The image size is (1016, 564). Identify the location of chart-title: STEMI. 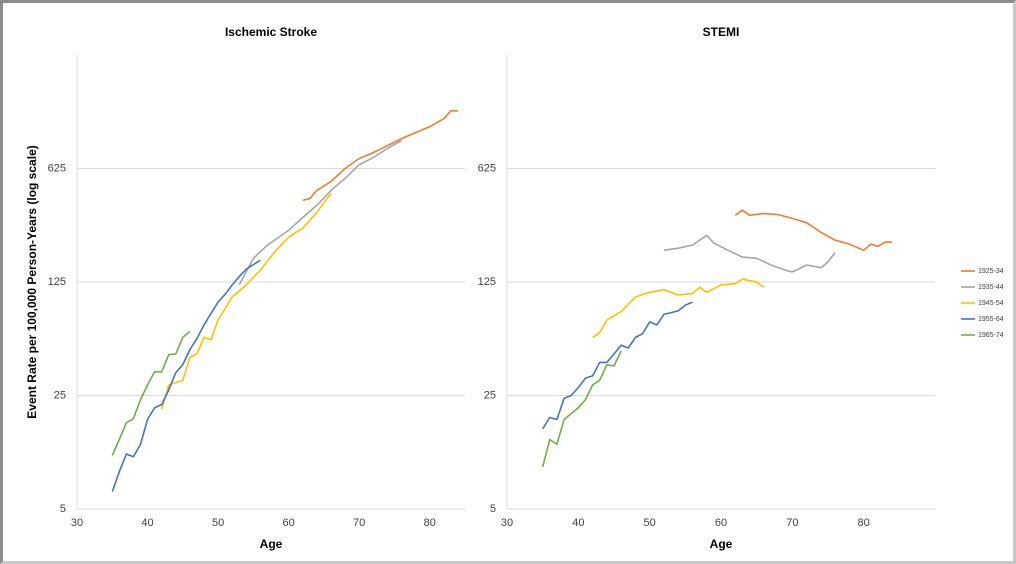
(721, 32).